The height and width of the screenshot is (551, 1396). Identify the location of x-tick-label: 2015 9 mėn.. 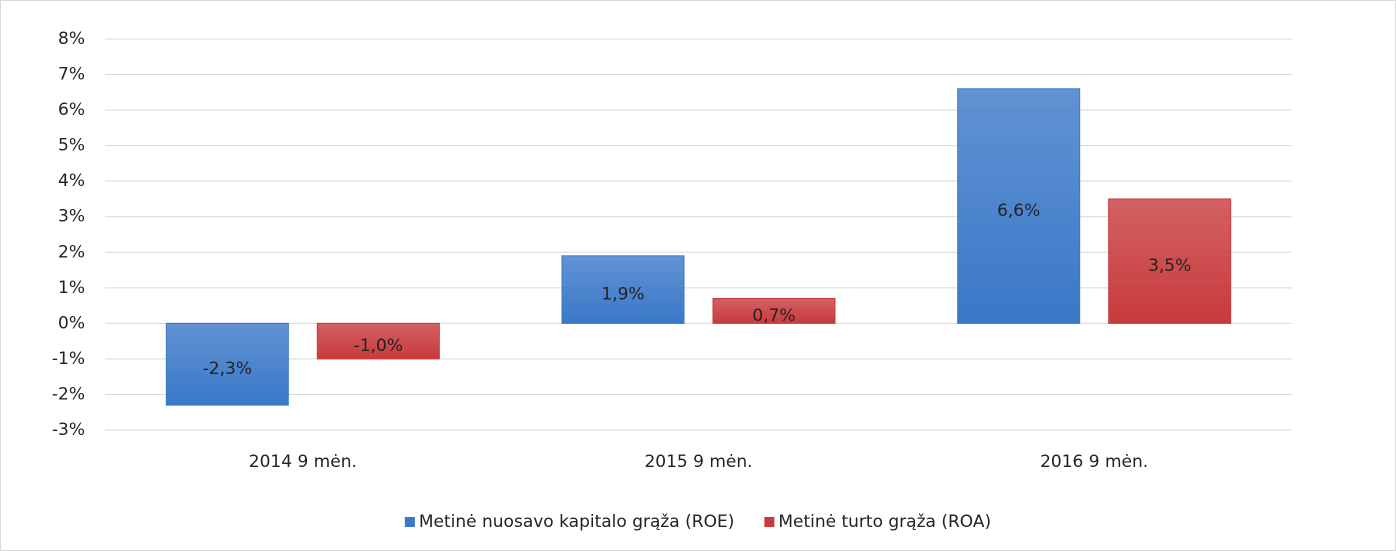
(698, 462).